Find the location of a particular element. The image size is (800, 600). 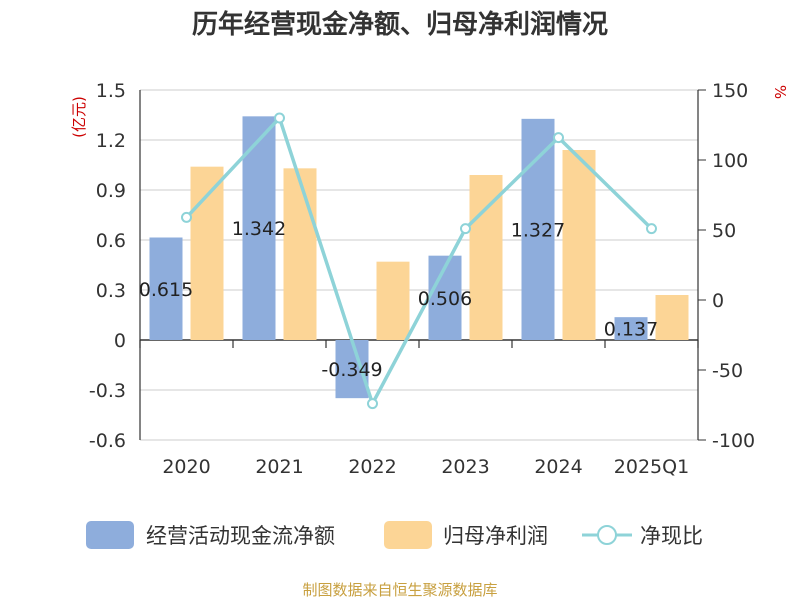

legend-swatch-ratio-marker is located at coordinates (607, 535).